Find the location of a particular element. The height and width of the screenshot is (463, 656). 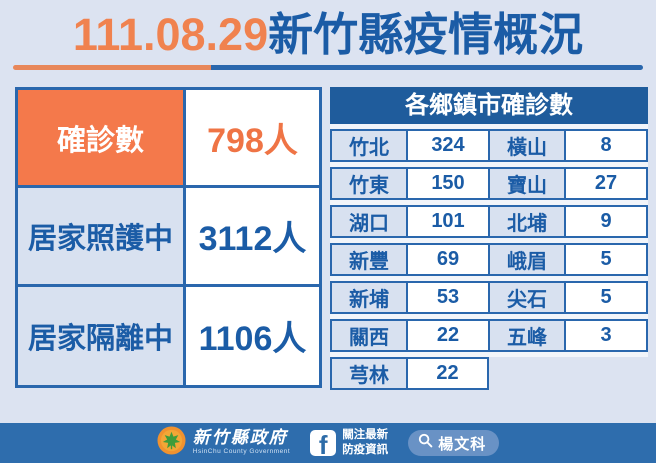

table-row: 竹東 150 寶山 27 is located at coordinates (489, 183).